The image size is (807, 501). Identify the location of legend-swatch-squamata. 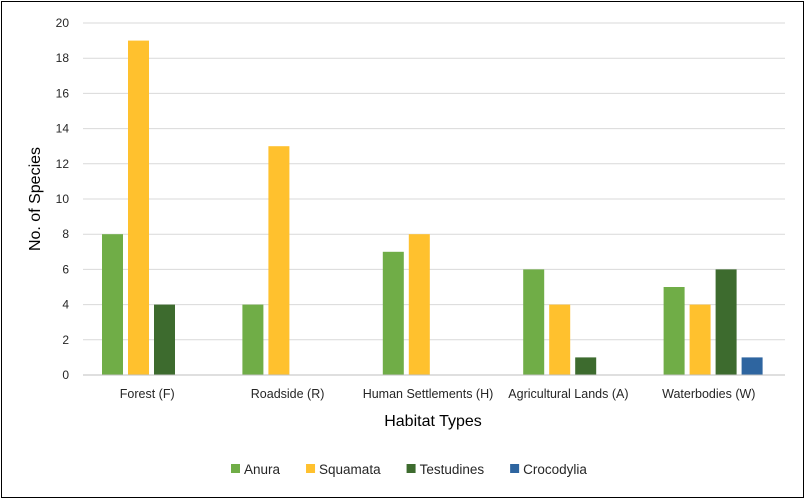
(311, 468).